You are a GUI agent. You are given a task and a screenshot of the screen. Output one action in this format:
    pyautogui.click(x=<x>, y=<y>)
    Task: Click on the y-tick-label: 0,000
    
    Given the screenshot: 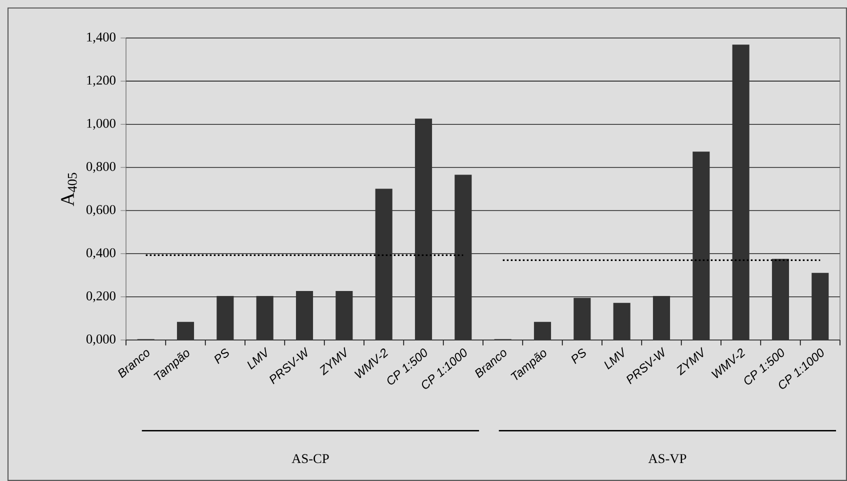 What is the action you would take?
    pyautogui.click(x=101, y=340)
    